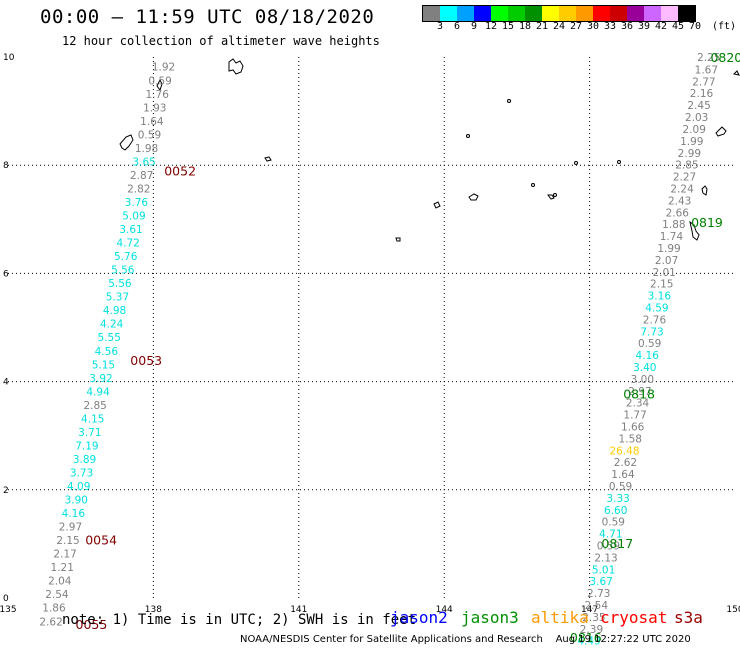 This screenshot has height=650, width=740. Describe the element at coordinates (112, 325) in the screenshot. I see `wave-height-label: 4.24` at that location.